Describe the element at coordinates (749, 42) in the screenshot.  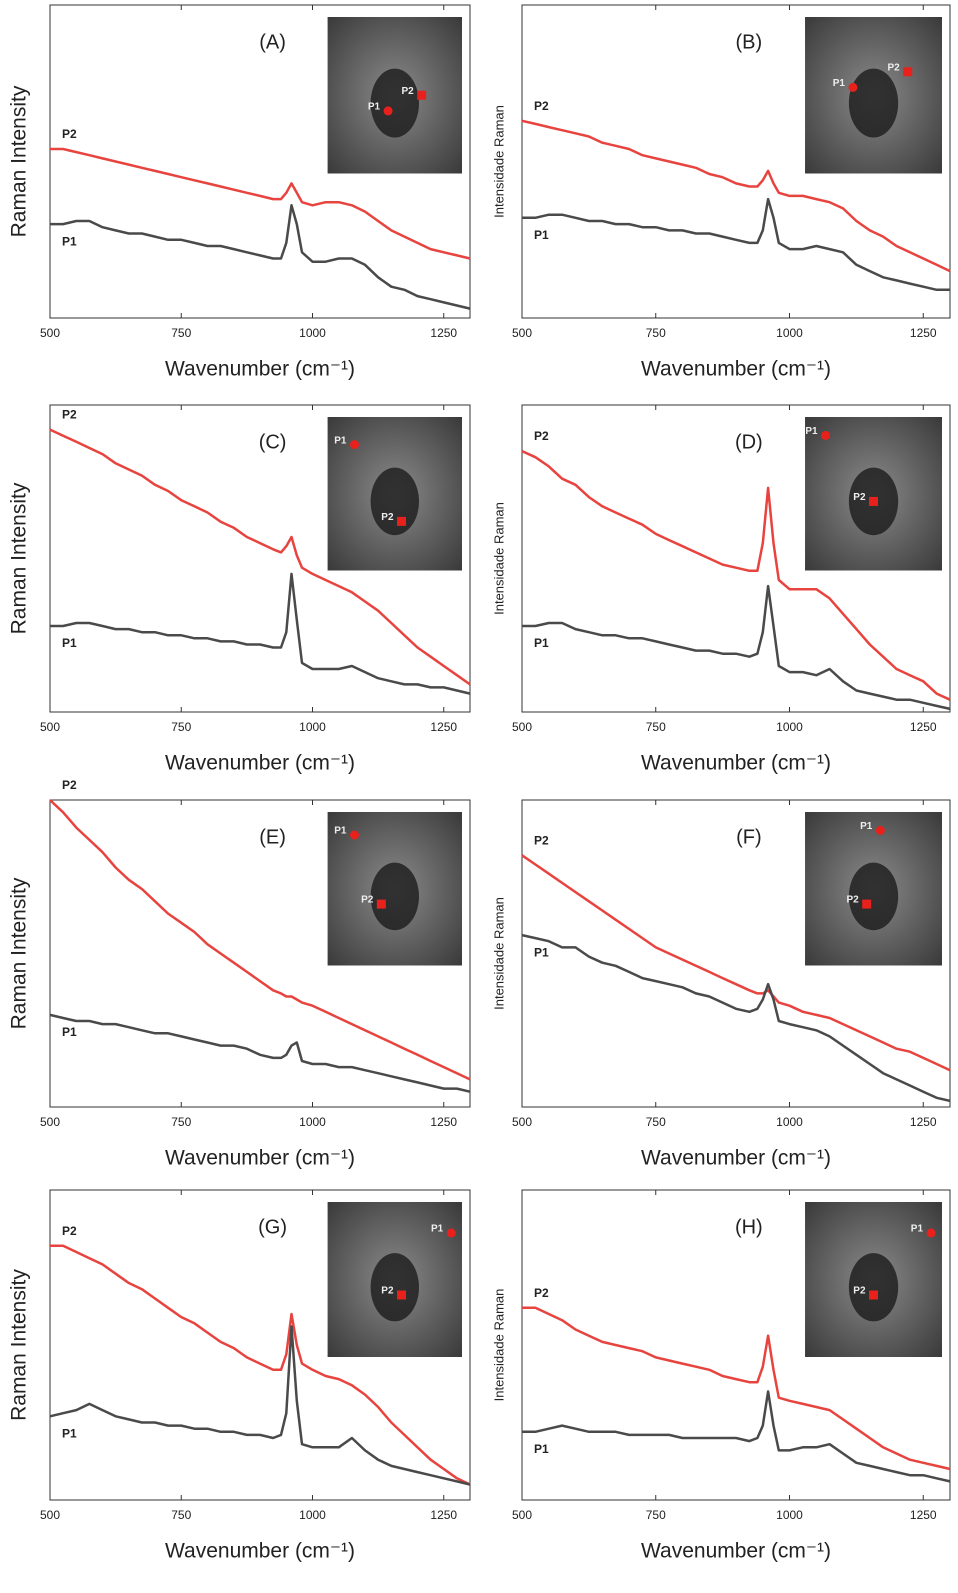
I see `panel-title: (B)` at that location.